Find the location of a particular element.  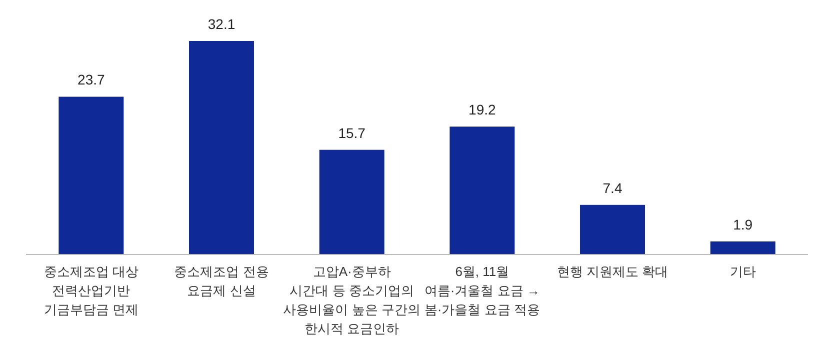

x-tick-label: 고압A·중부하 시간대 등 중소기업의 사용비율이 높은 구간의 한시적 요금인하 is located at coordinates (351, 300).